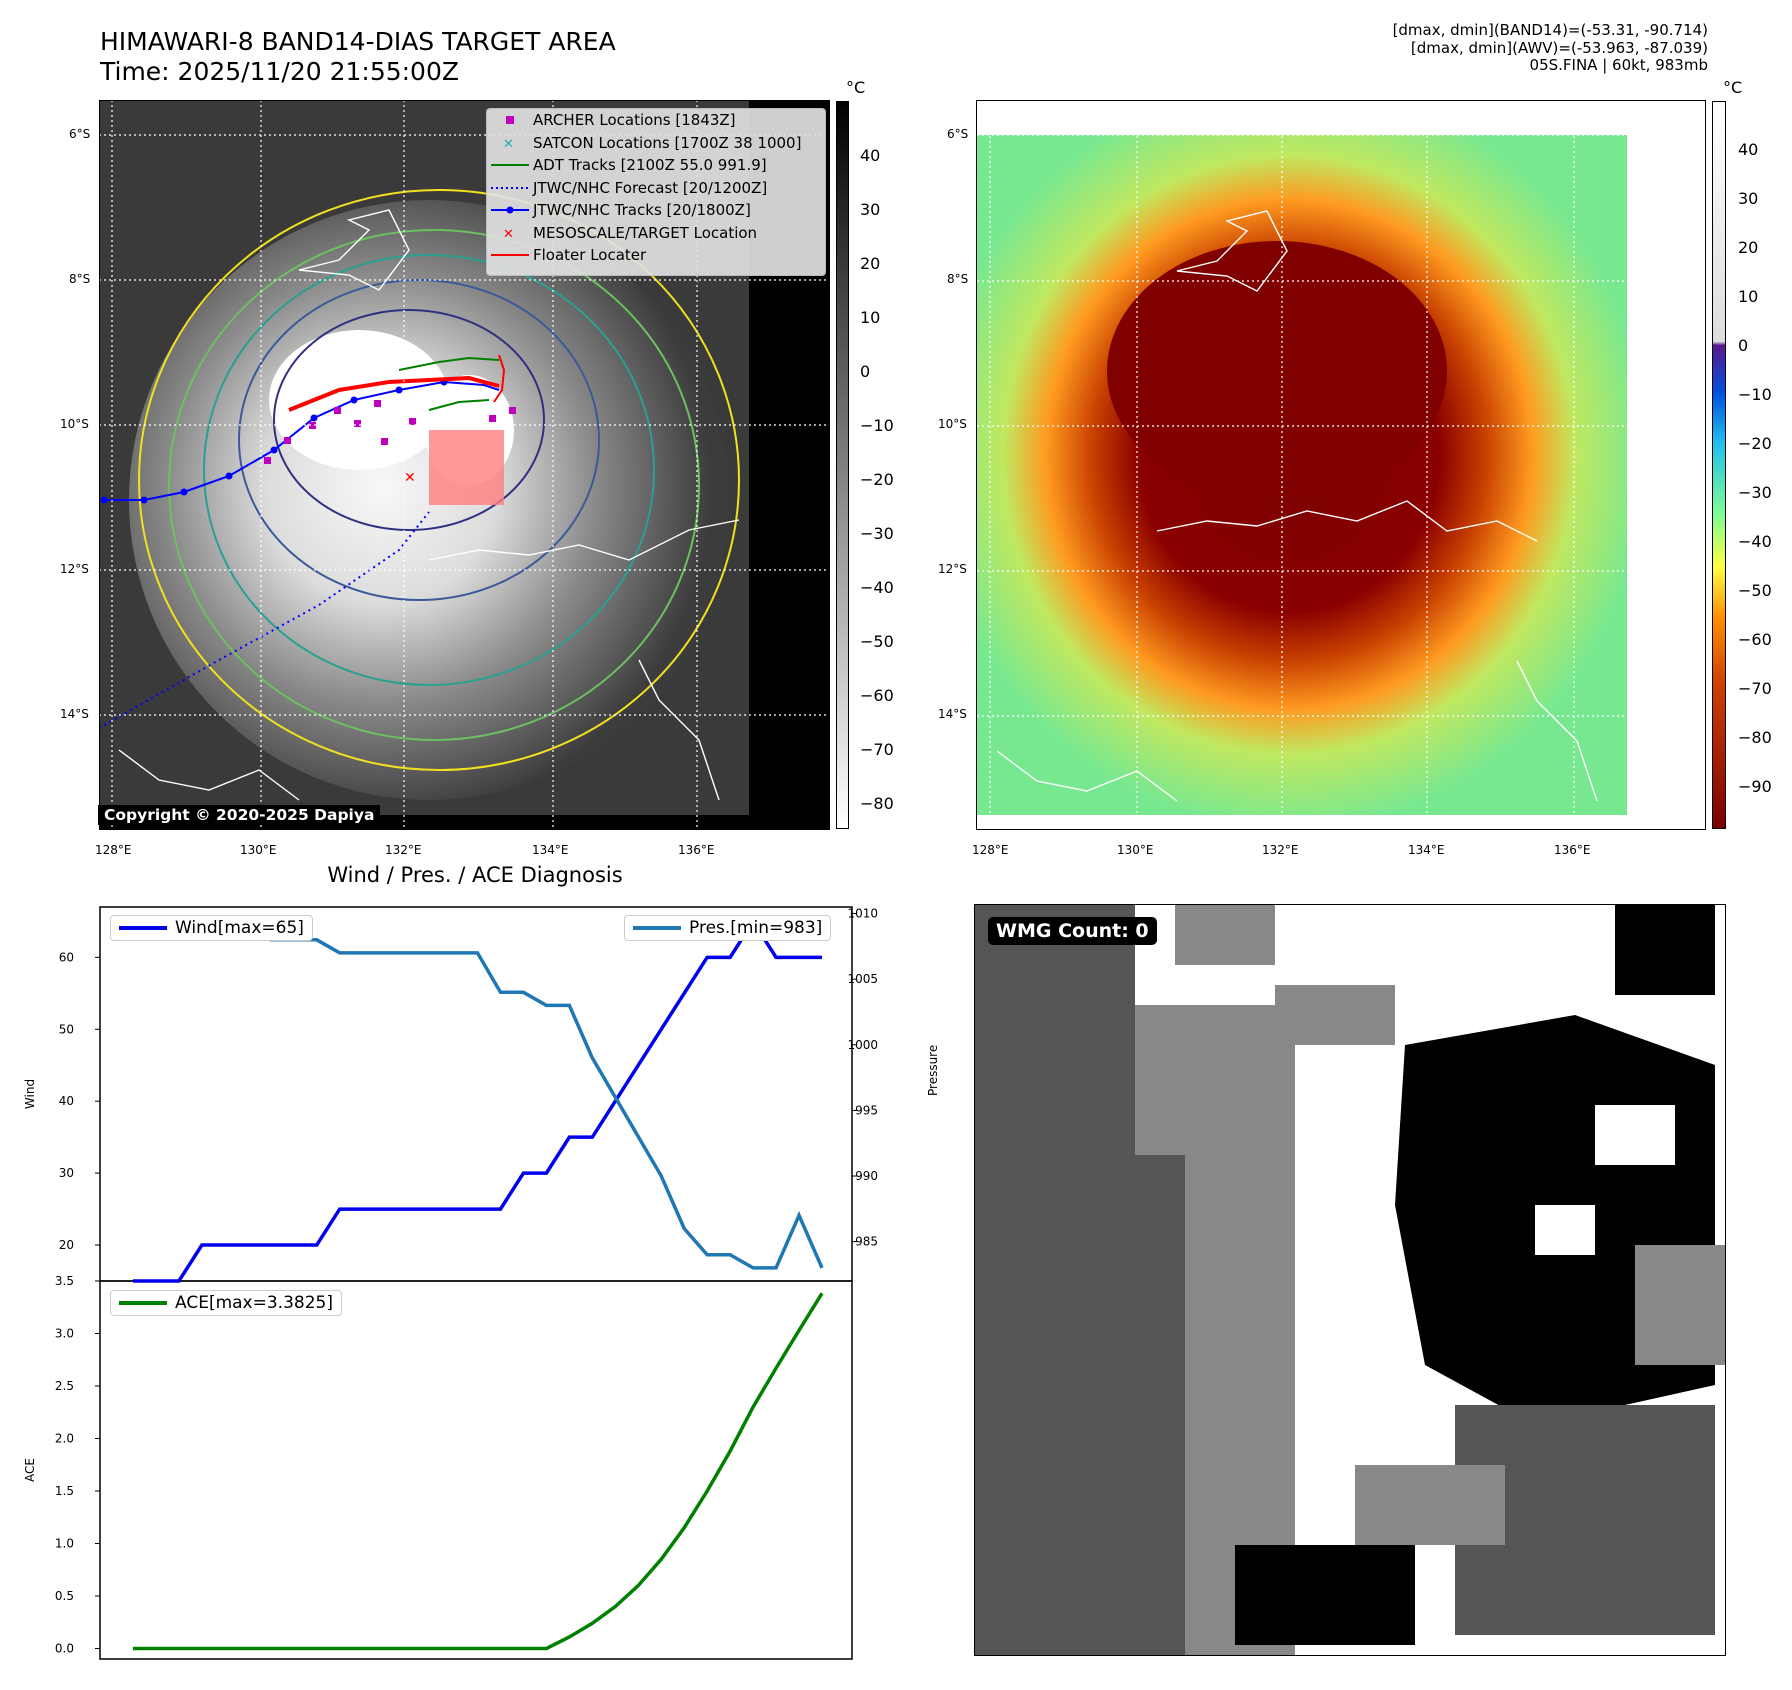 The width and height of the screenshot is (1792, 1690). What do you see at coordinates (1748, 198) in the screenshot?
I see `cb-tick: 30` at bounding box center [1748, 198].